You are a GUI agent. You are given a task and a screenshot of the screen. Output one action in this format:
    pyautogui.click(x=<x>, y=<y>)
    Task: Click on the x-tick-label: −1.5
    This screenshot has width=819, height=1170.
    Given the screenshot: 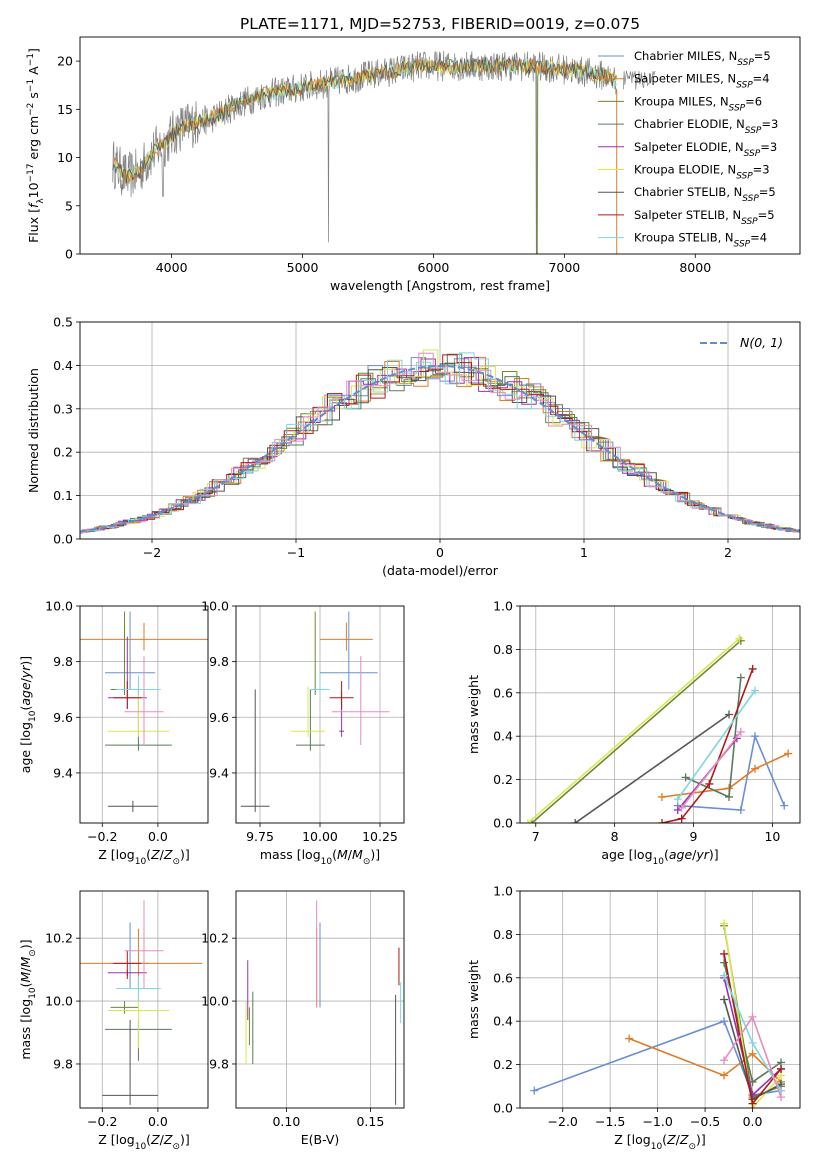 What is the action you would take?
    pyautogui.click(x=610, y=1121)
    